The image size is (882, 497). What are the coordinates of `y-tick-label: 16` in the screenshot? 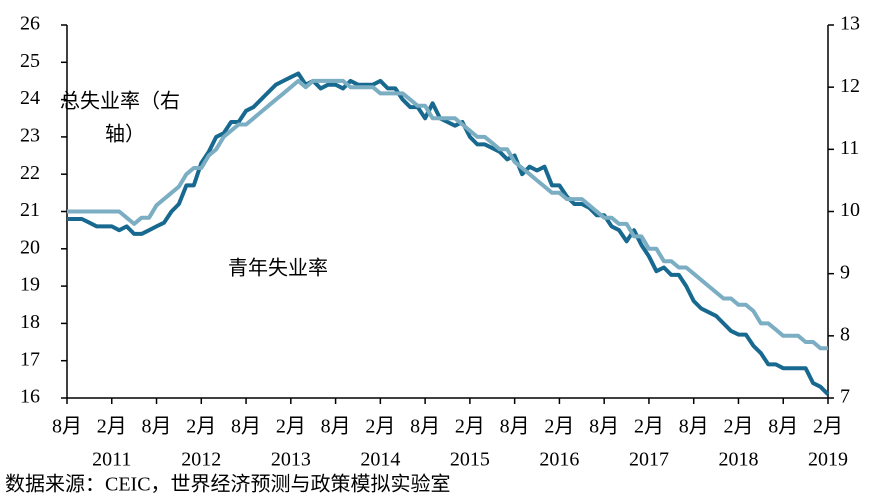 It's located at (30, 397).